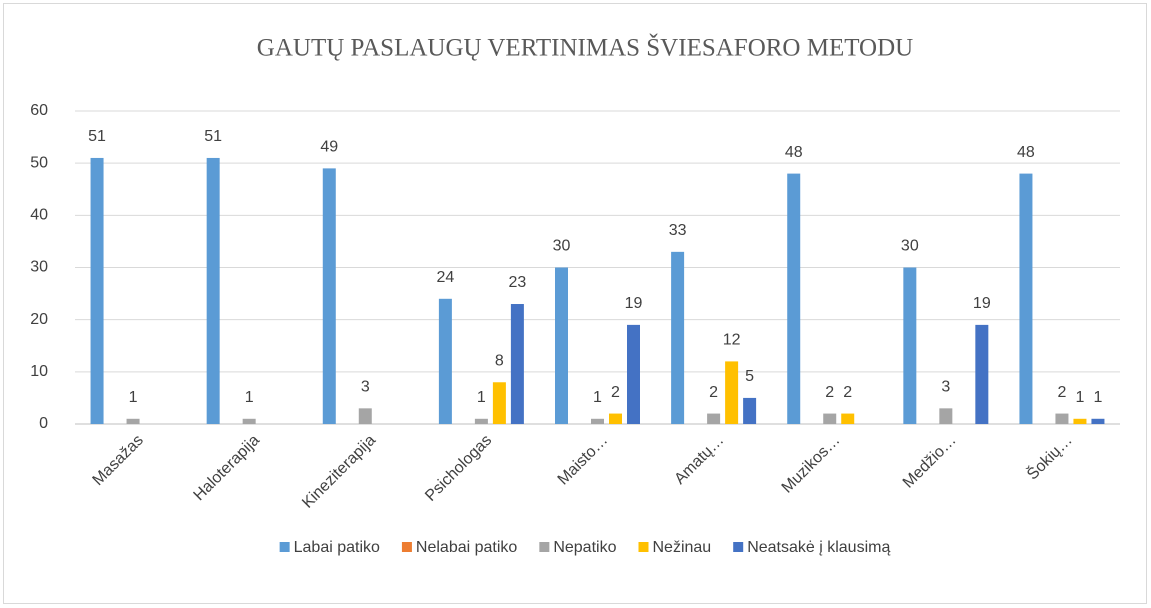 Image resolution: width=1151 pixels, height=608 pixels. I want to click on legend-label: Nelabai patiko, so click(467, 547).